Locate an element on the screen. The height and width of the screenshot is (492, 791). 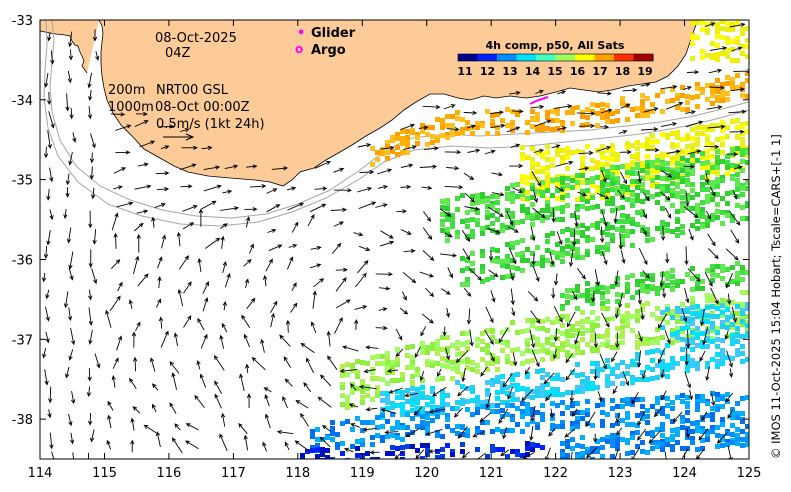
lon-tick-label: 119 is located at coordinates (362, 473).